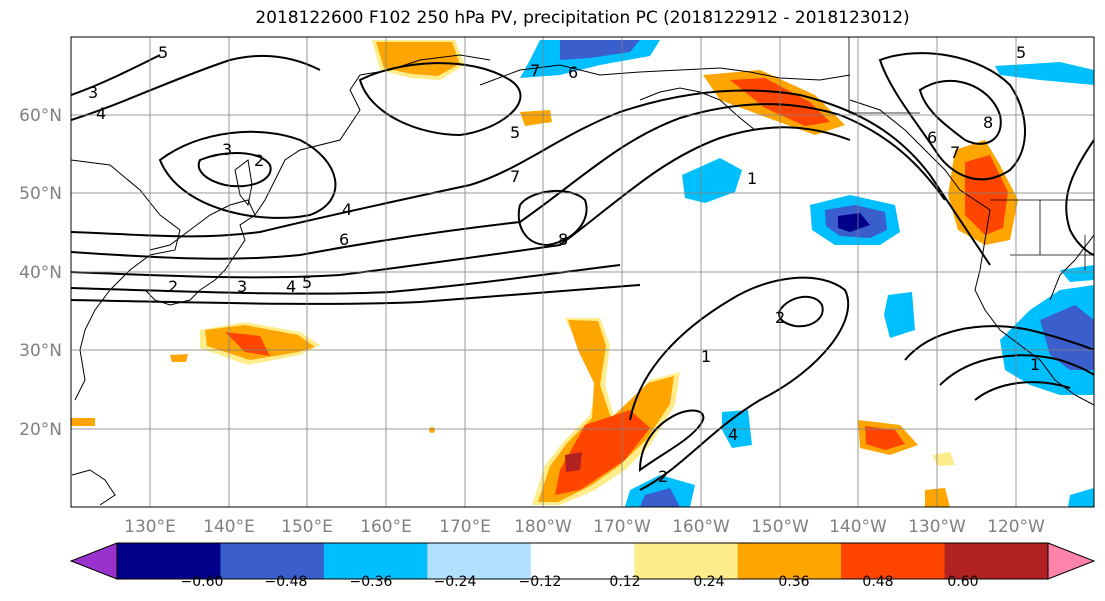 The height and width of the screenshot is (601, 1105). I want to click on lon-tick-label: 140°W, so click(858, 527).